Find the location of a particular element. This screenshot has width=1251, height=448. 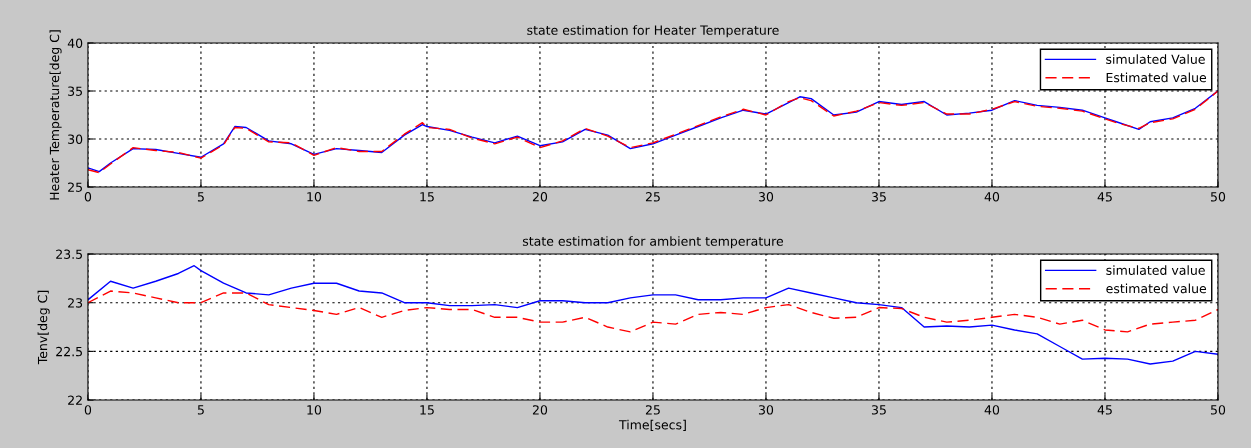

legend-label: simulated value is located at coordinates (1155, 270).